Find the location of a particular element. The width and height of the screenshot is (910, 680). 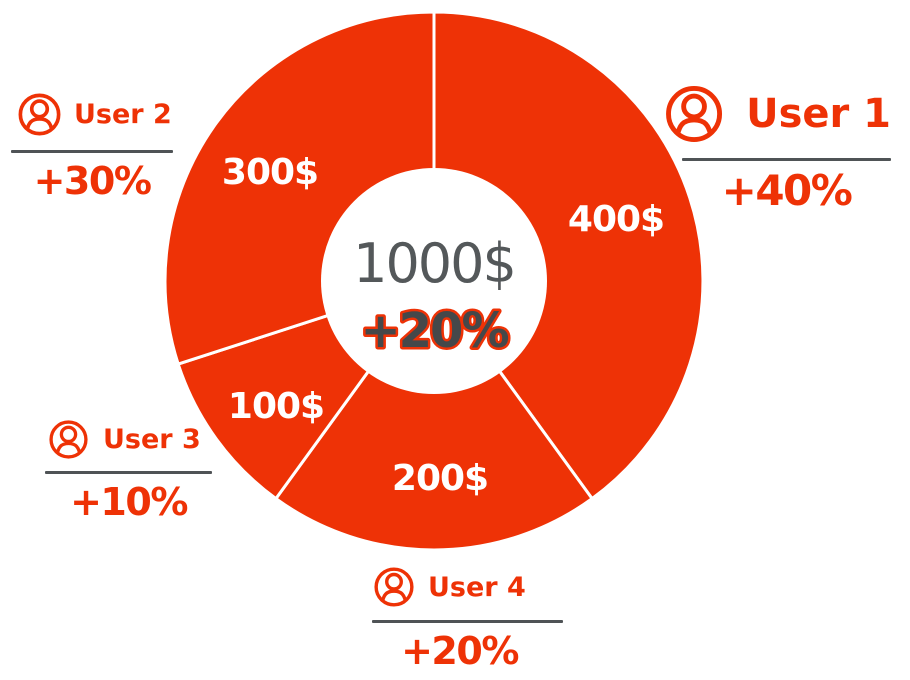

user-name-label: User 4 is located at coordinates (477, 587).